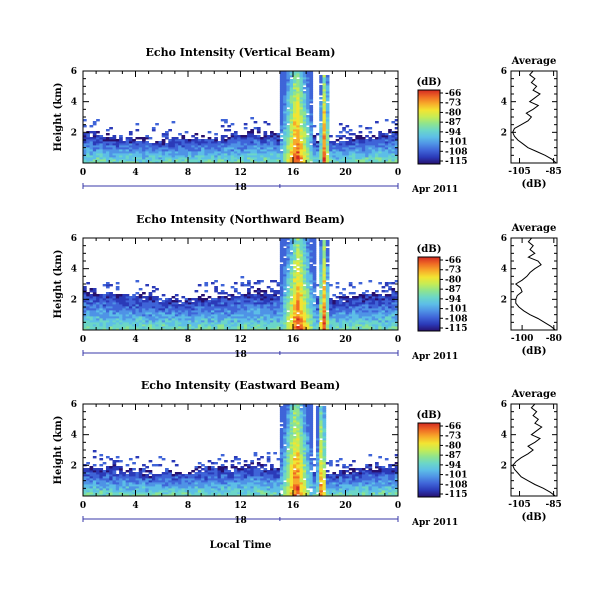 The width and height of the screenshot is (613, 598). What do you see at coordinates (398, 173) in the screenshot?
I see `x-tick-label: 0` at bounding box center [398, 173].